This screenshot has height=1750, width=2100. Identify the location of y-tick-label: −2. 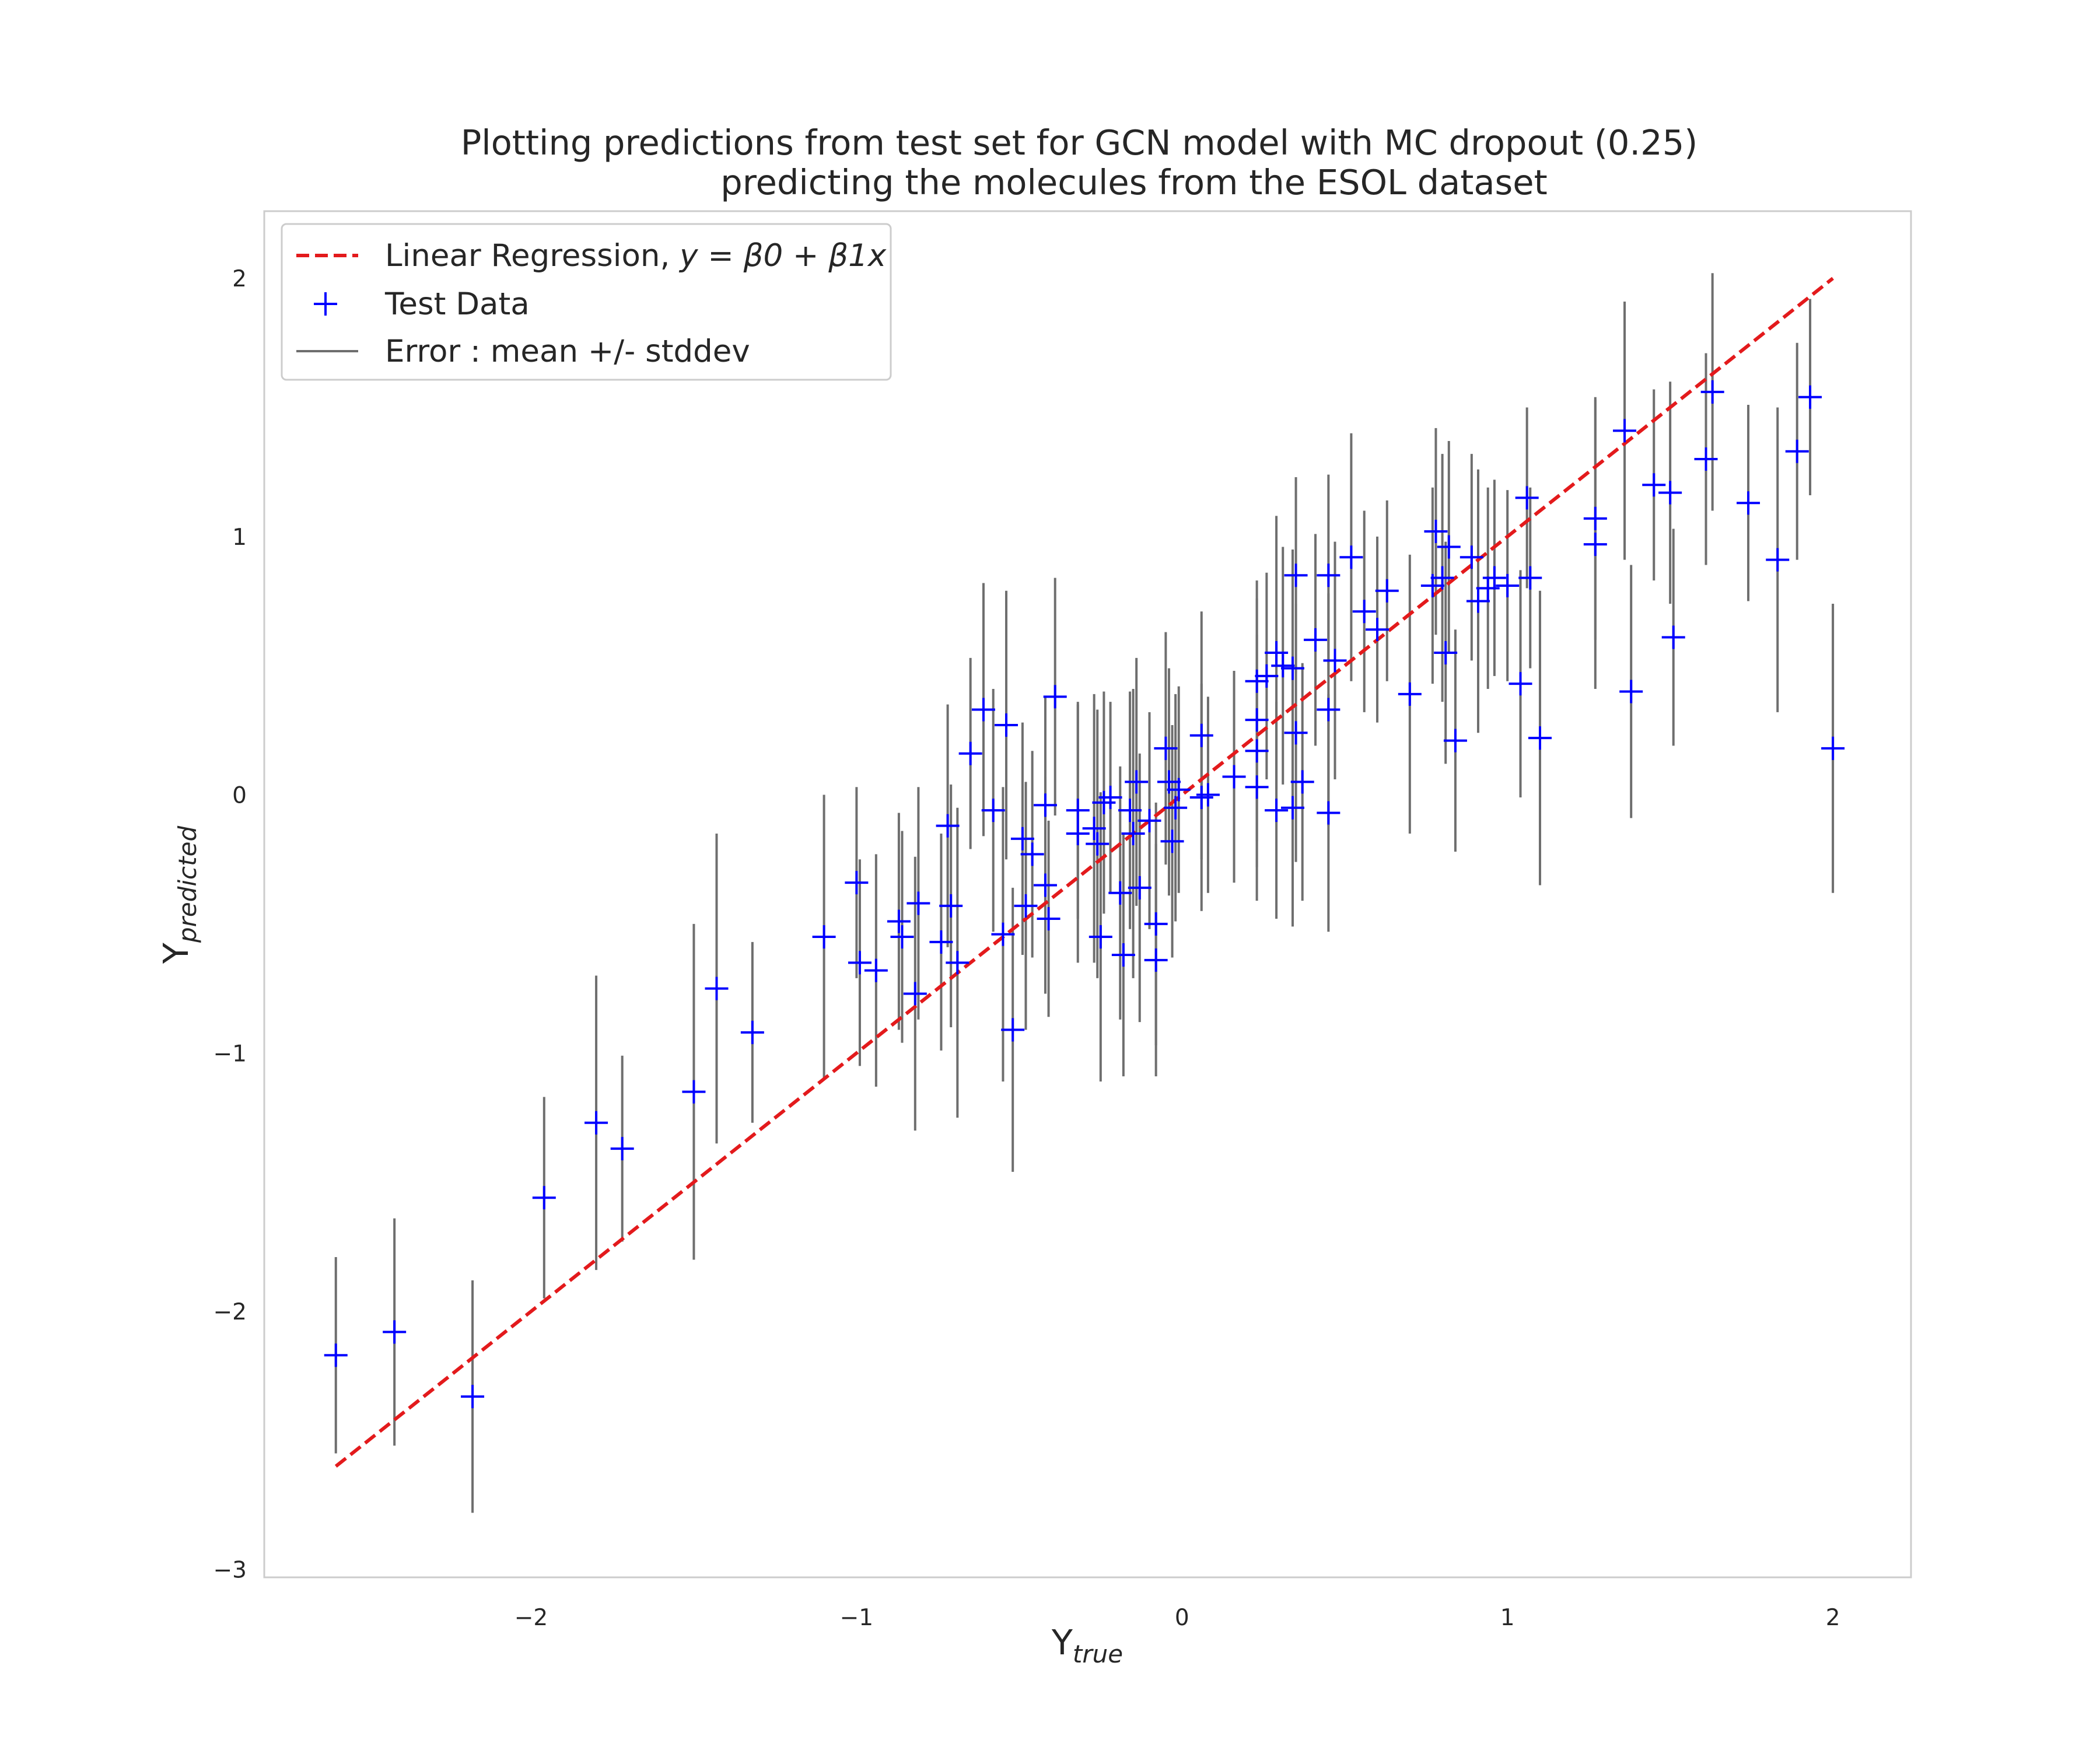
(230, 1312).